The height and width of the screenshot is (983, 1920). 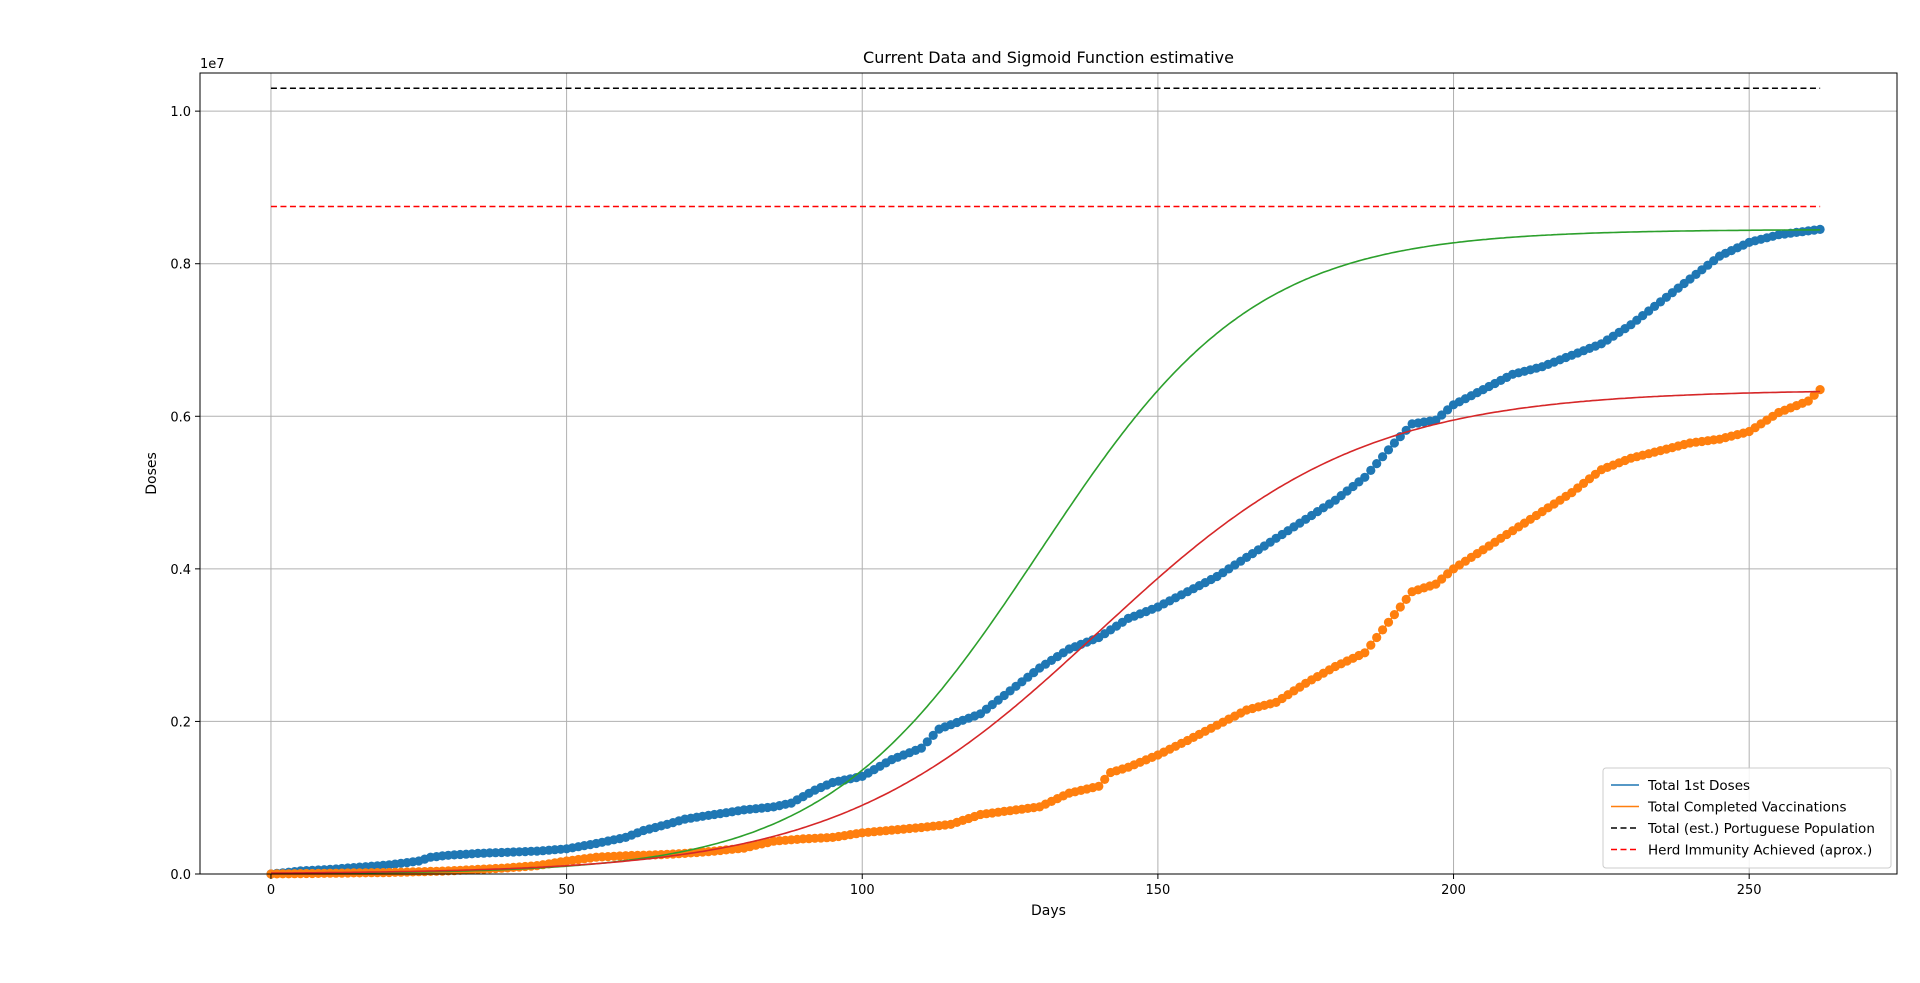 I want to click on y-tick-label: 0.0, so click(x=180, y=875).